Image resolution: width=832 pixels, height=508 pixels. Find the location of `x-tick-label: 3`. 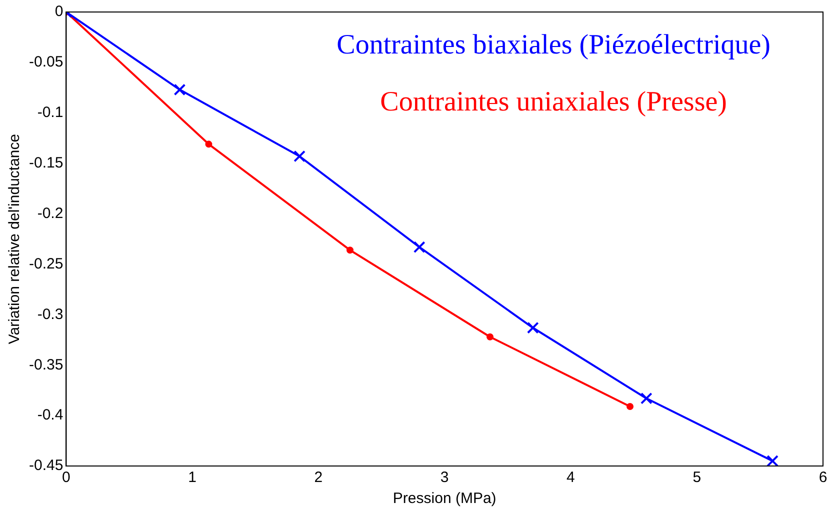

x-tick-label: 3 is located at coordinates (444, 477).